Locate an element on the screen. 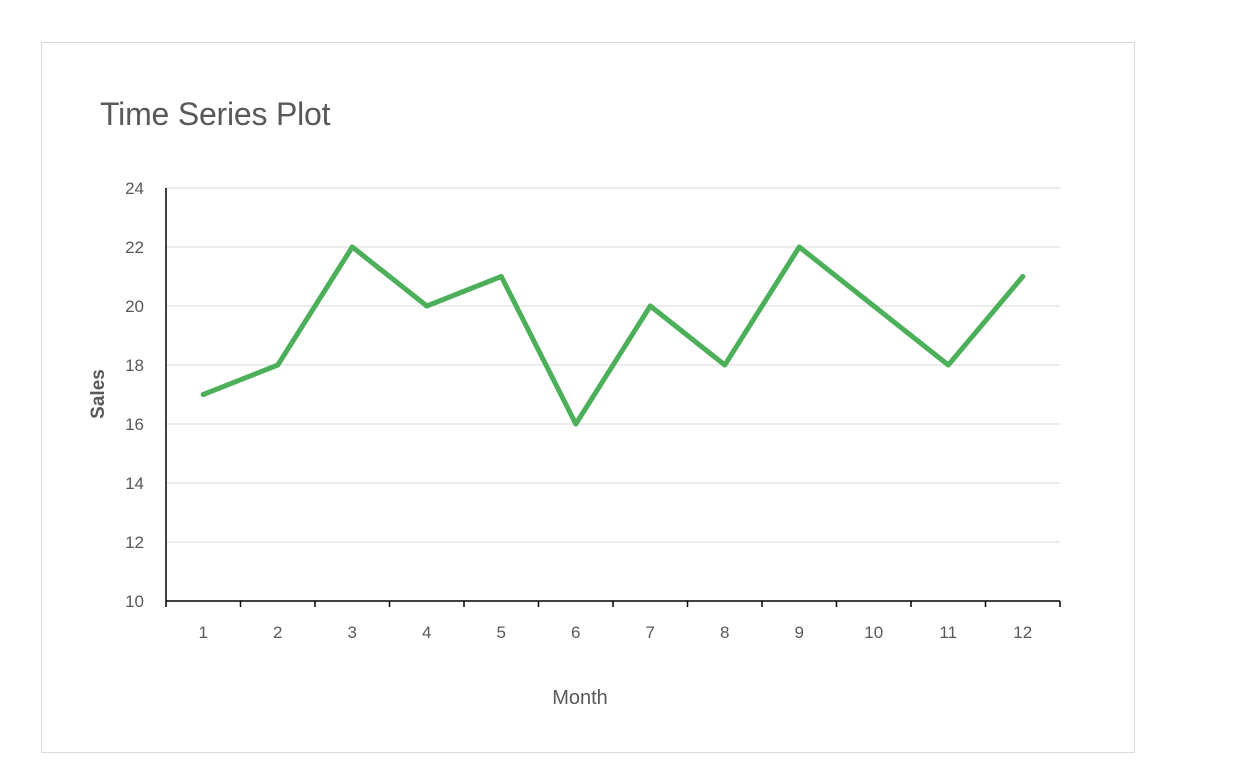 The width and height of the screenshot is (1234, 774). y-tick-label: 12 is located at coordinates (134, 542).